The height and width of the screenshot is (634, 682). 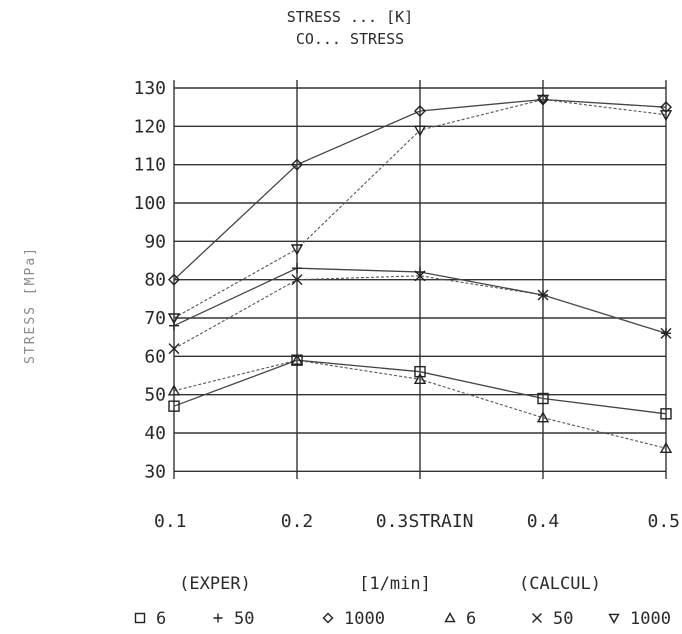 I want to click on x-tick-label: 0.2, so click(x=297, y=521).